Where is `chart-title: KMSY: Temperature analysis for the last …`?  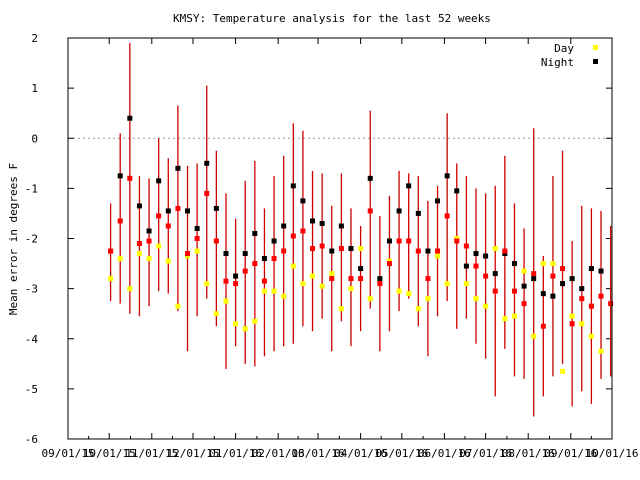 chart-title: KMSY: Temperature analysis for the last … is located at coordinates (332, 18).